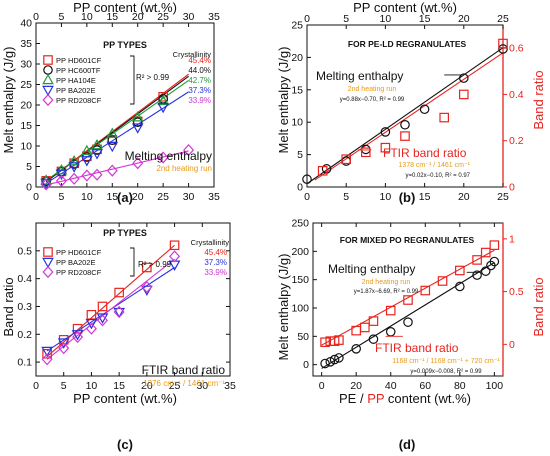 This screenshot has height=456, width=550. I want to click on panel-a-y-tick-label: 15, so click(26, 126).